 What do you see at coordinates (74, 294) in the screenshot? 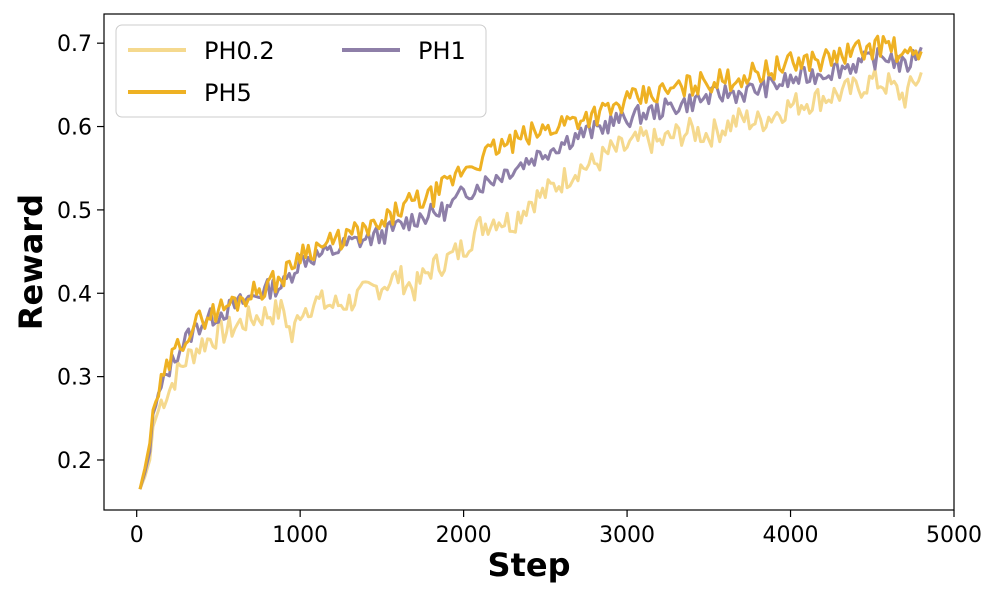
I see `y-tick-label: 0.4` at bounding box center [74, 294].